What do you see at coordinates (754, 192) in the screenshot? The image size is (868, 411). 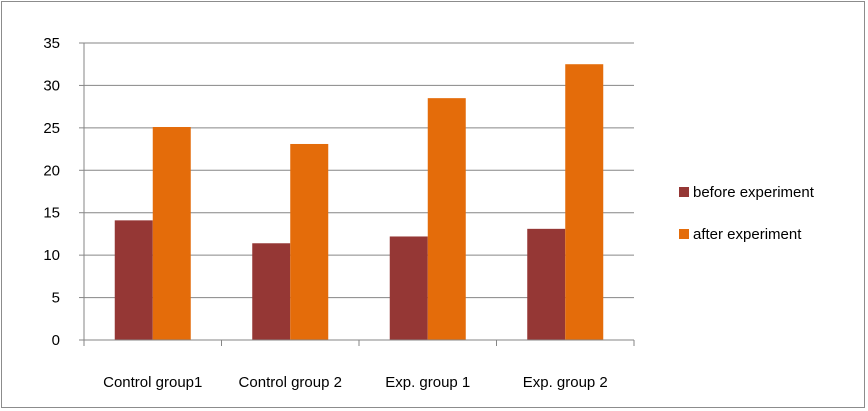 I see `legend-label-before: before experiment` at bounding box center [754, 192].